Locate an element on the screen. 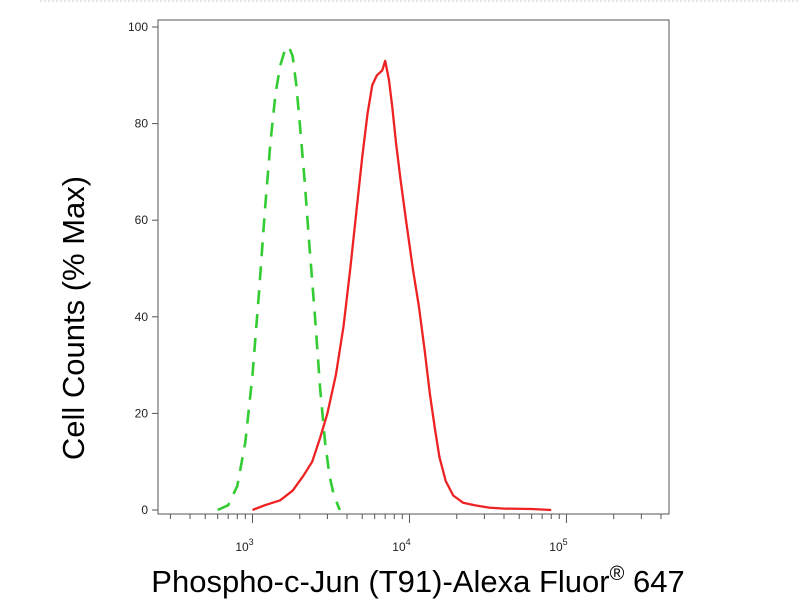  y-axis: 0 20 40 60 80 100 is located at coordinates (143, 268).